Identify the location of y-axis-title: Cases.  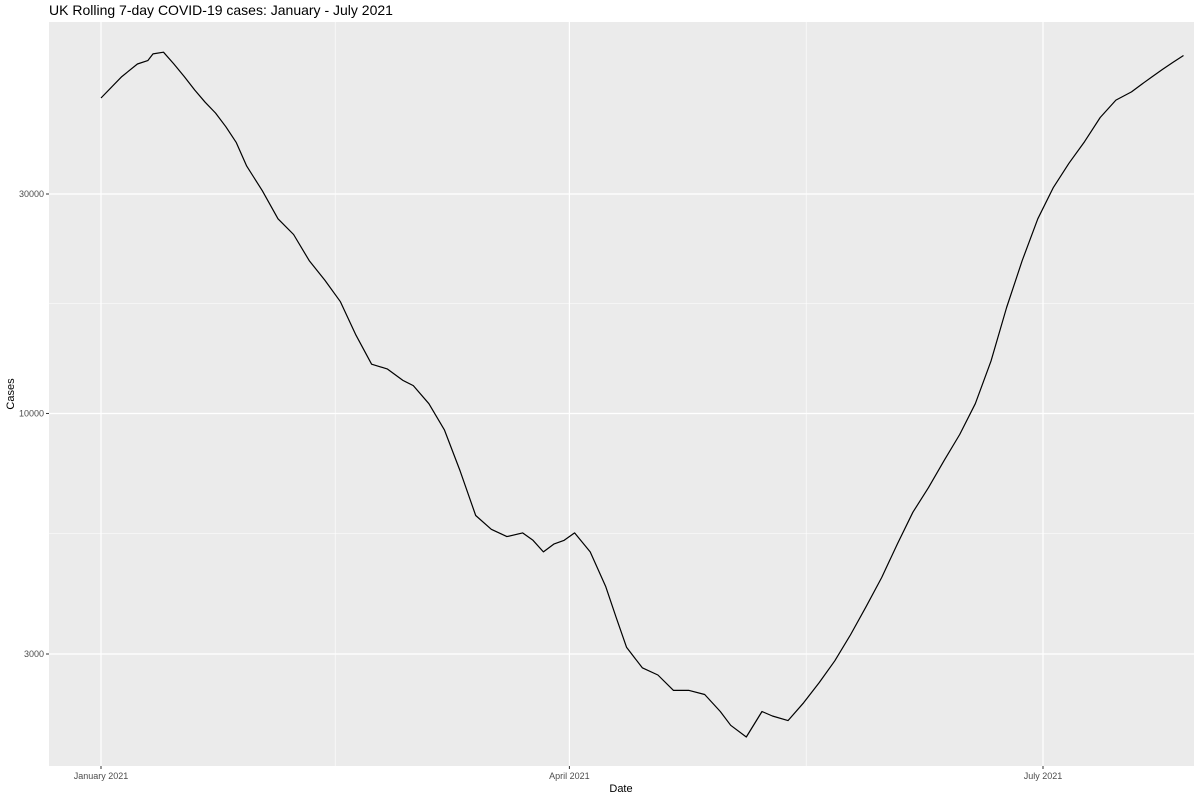
(11, 394).